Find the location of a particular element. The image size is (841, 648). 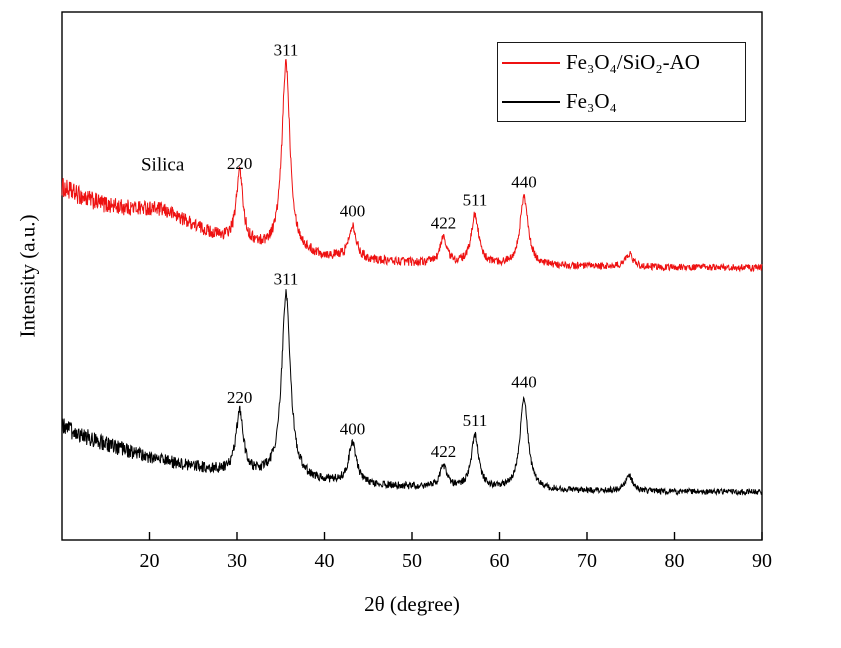

x-tick-label: 50 is located at coordinates (412, 561).